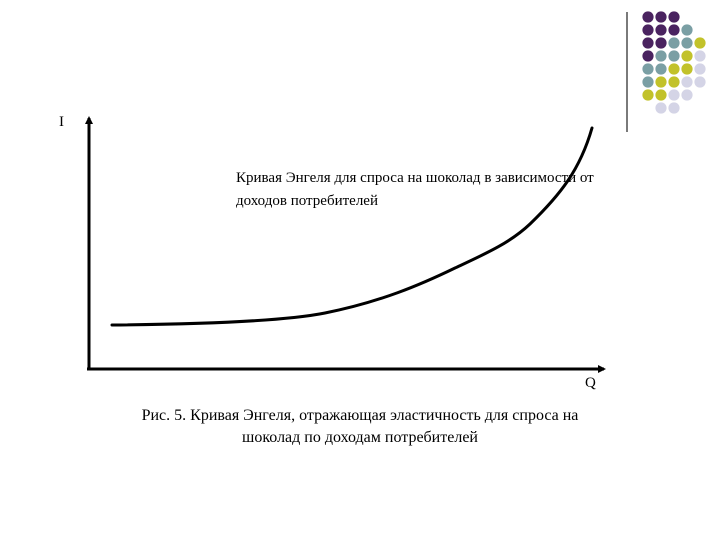 The height and width of the screenshot is (540, 720). What do you see at coordinates (590, 383) in the screenshot?
I see `x-axis-label: Q` at bounding box center [590, 383].